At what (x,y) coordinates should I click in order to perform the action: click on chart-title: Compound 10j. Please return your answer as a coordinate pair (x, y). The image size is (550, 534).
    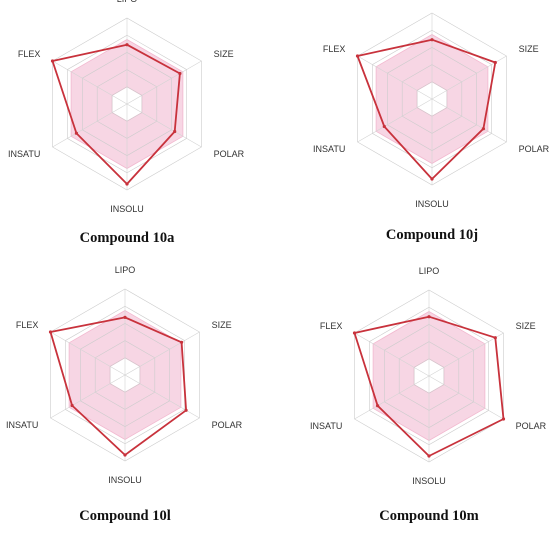
    Looking at the image, I should click on (432, 235).